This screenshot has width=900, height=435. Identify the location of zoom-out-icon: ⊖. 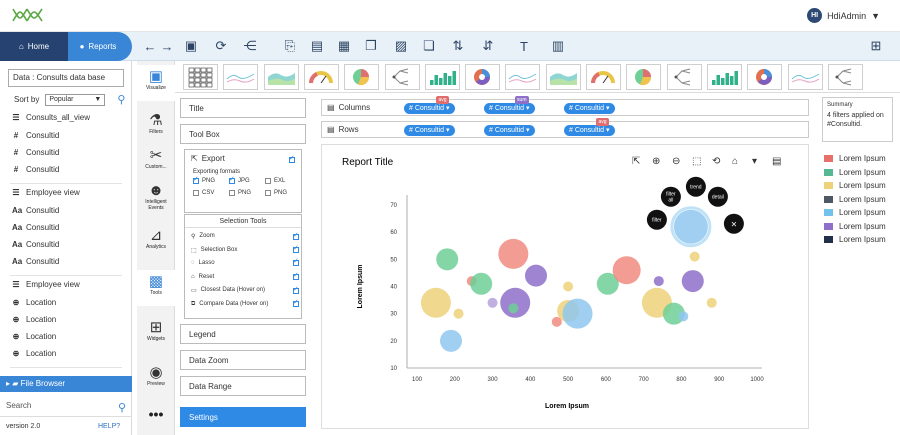
(676, 161).